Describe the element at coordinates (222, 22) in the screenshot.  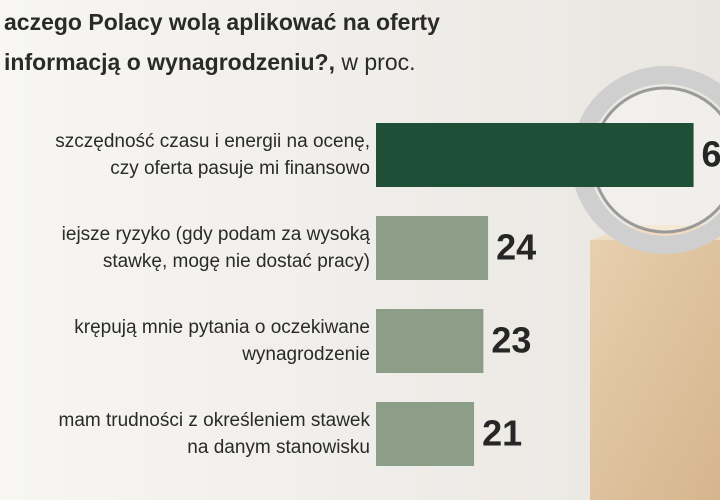
I see `title-line: aczego Polacy wolą aplikować na oferty` at that location.